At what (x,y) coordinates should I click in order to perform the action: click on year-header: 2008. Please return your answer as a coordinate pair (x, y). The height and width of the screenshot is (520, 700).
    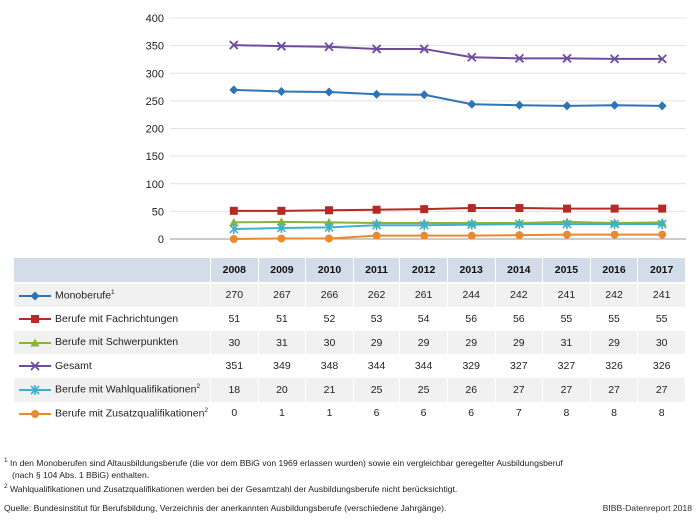
    Looking at the image, I should click on (234, 271).